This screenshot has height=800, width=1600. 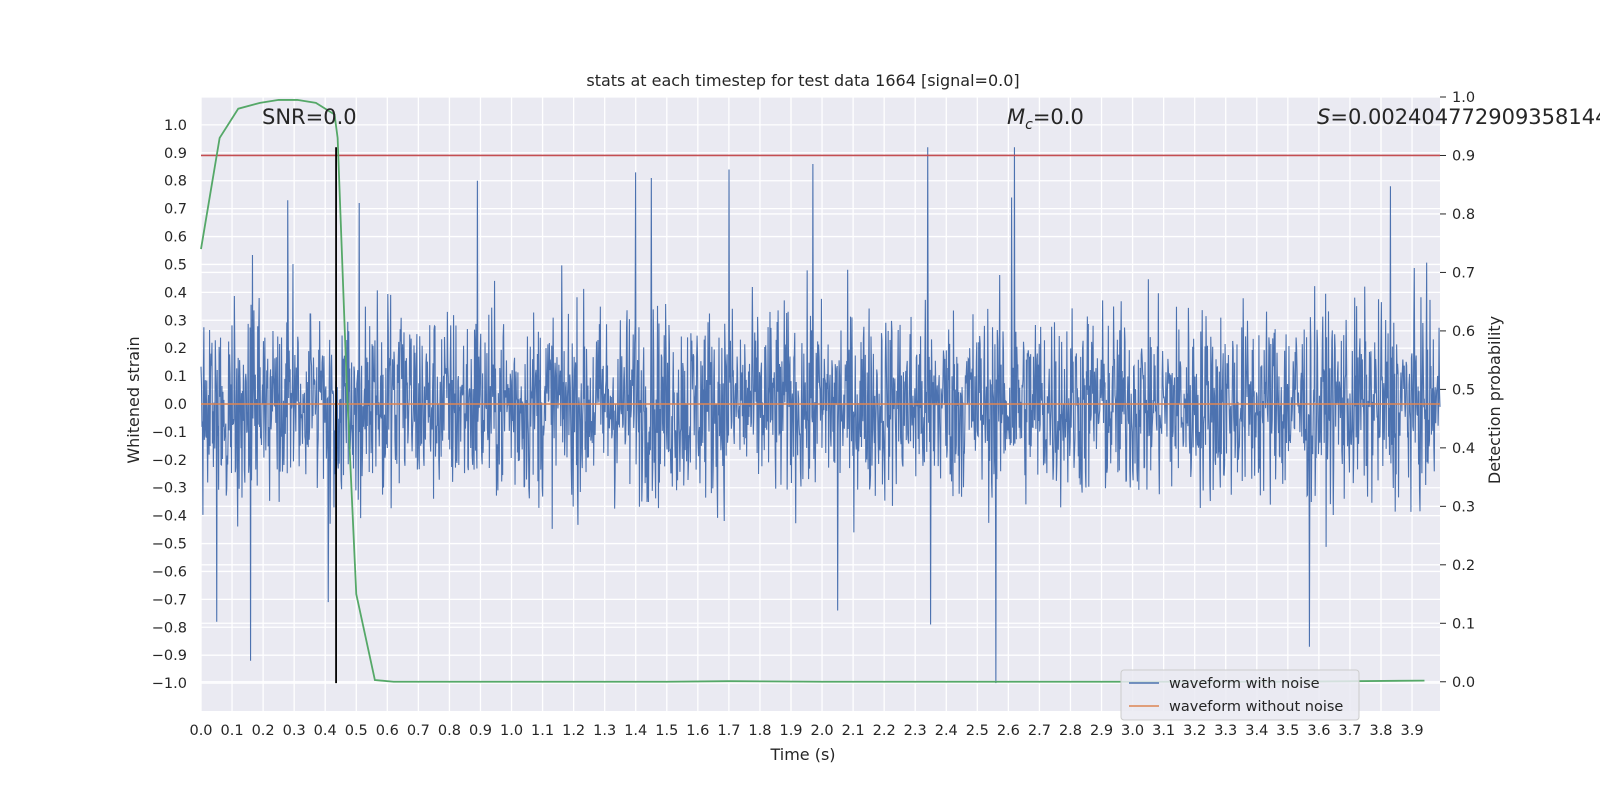 I want to click on x-axis-label: Time (s), so click(x=802, y=754).